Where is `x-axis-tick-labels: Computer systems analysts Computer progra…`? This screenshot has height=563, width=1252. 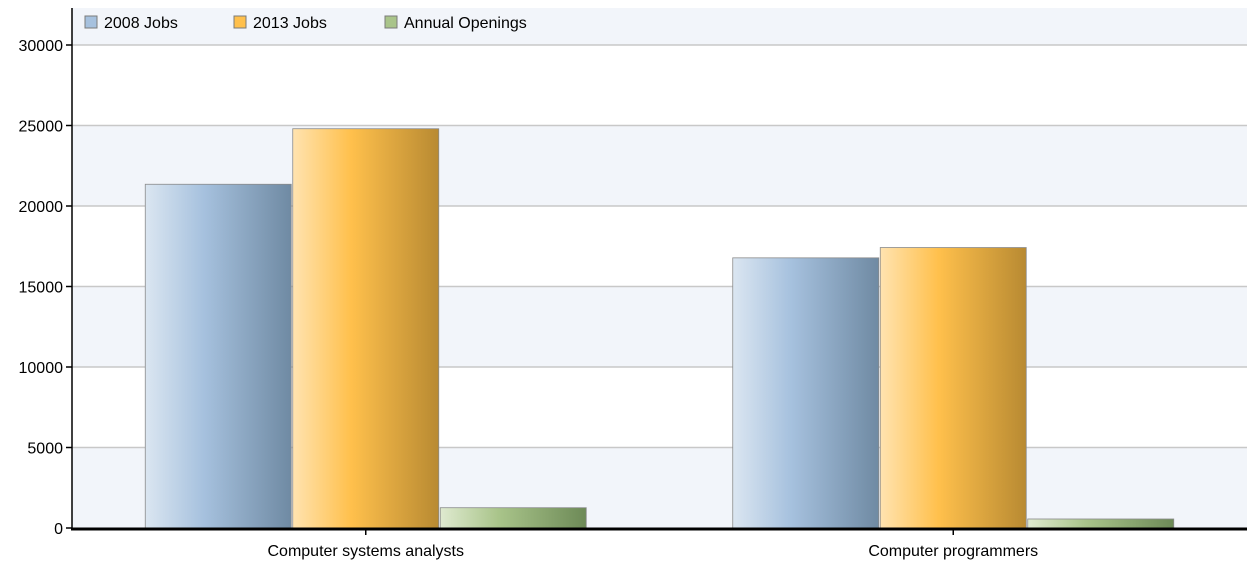
x-axis-tick-labels: Computer systems analysts Computer progra… is located at coordinates (652, 551).